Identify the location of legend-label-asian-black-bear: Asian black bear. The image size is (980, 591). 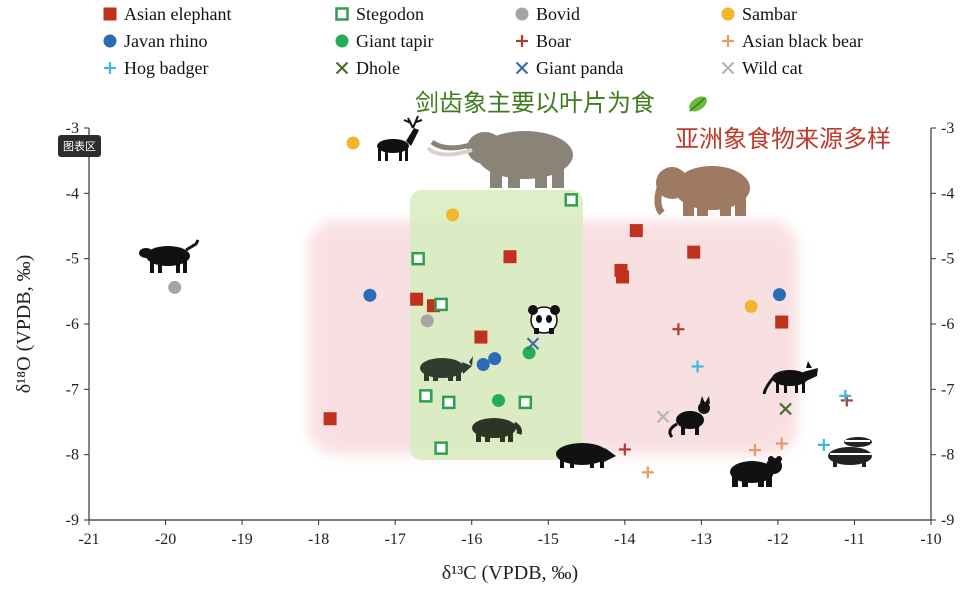
(802, 41).